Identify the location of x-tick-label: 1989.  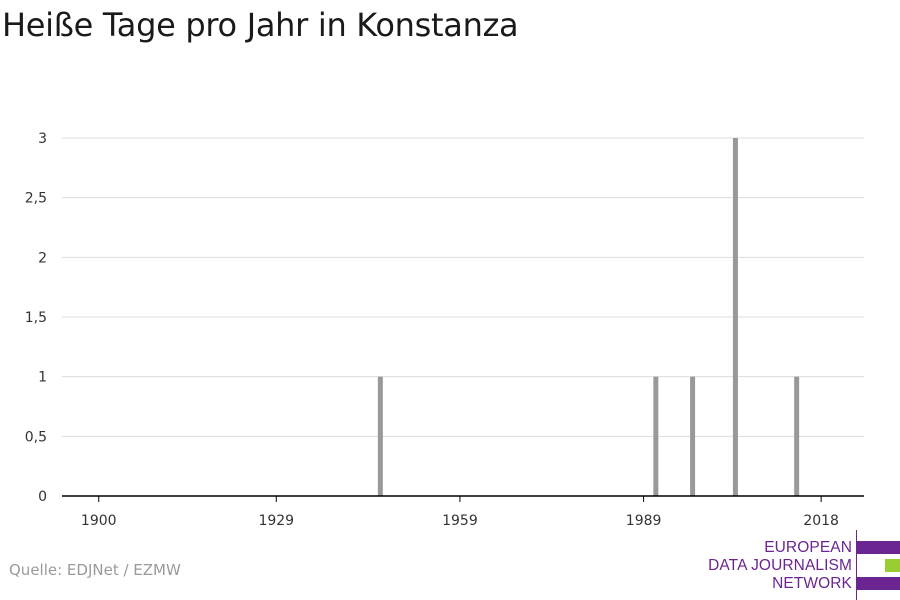
(644, 521).